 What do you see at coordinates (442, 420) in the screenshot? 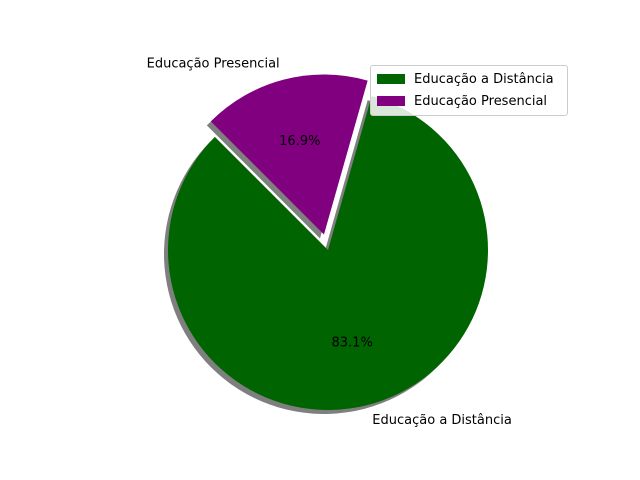
I see `category-label-0: Educação a Distância` at bounding box center [442, 420].